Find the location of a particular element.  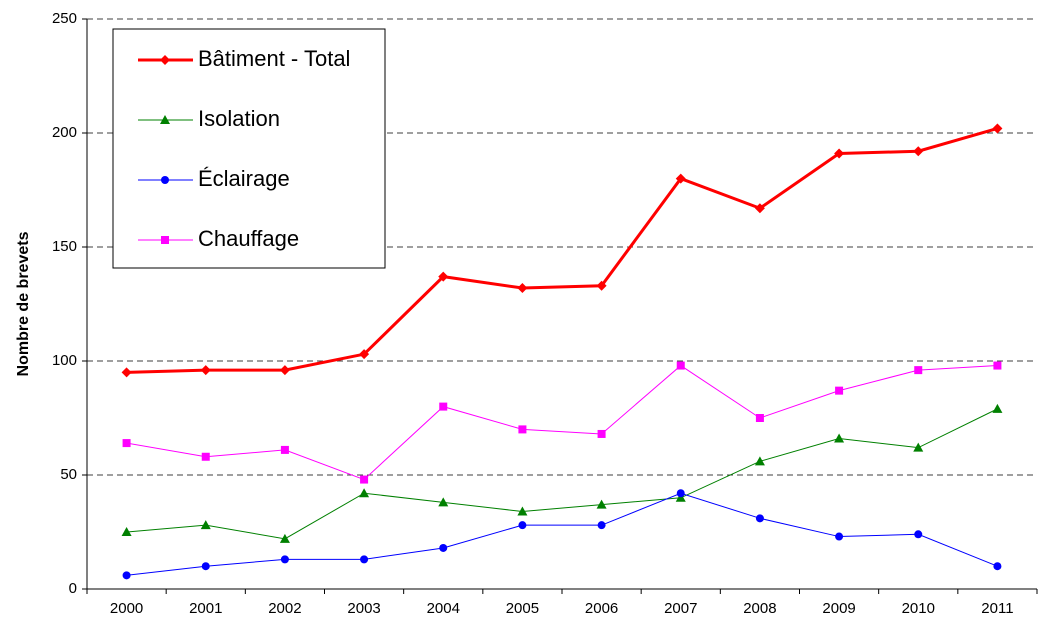

x-tick-label: 2007 is located at coordinates (680, 608).